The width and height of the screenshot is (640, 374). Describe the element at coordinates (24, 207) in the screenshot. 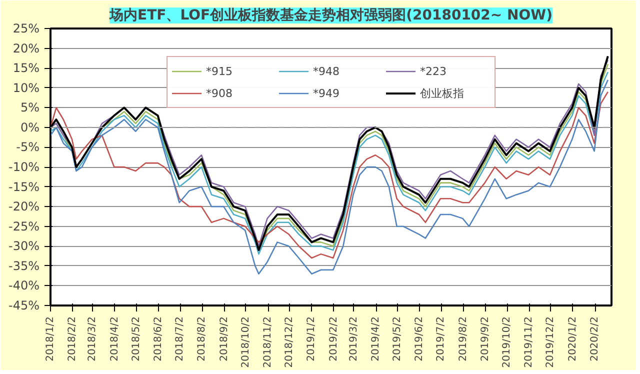

I see `y-tick-label: -20%` at that location.